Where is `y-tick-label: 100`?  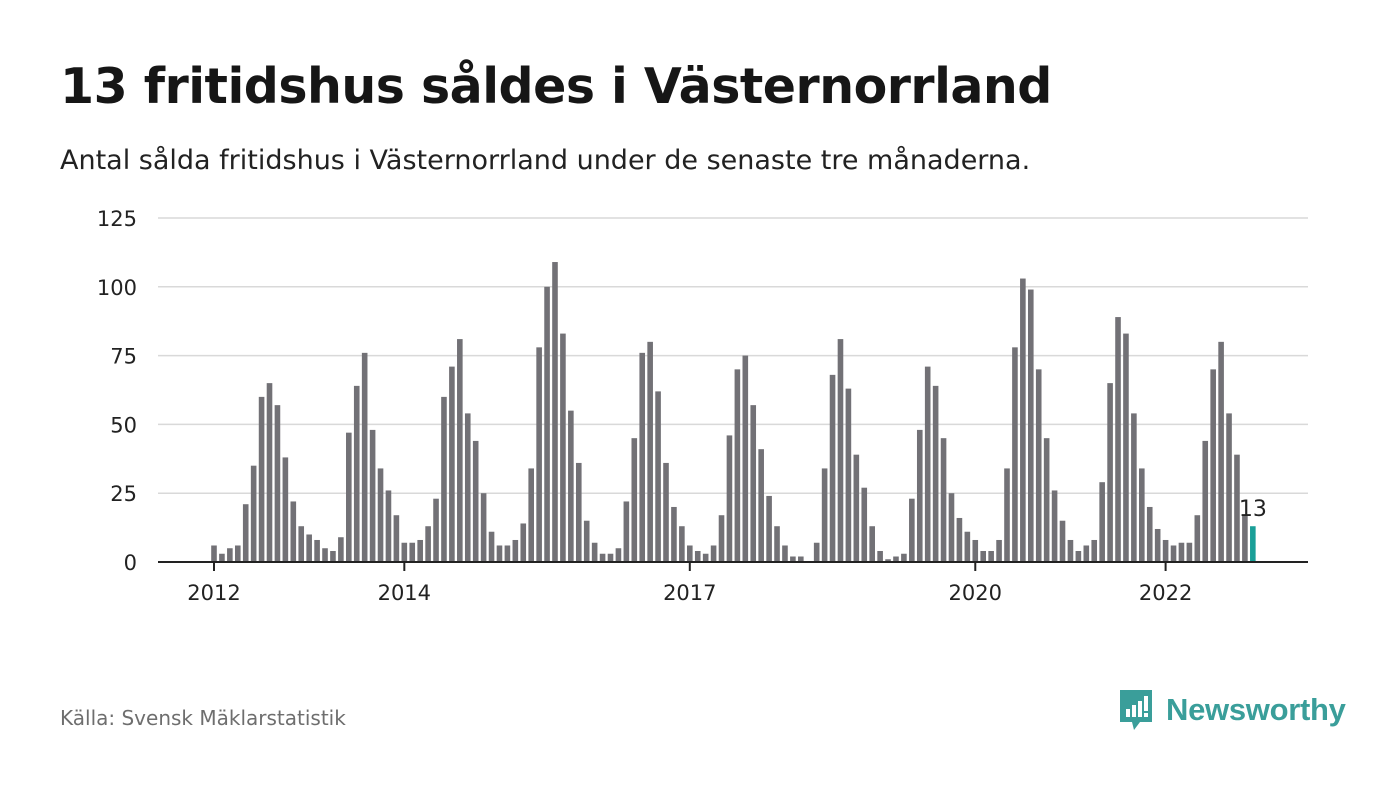 y-tick-label: 100 is located at coordinates (117, 288).